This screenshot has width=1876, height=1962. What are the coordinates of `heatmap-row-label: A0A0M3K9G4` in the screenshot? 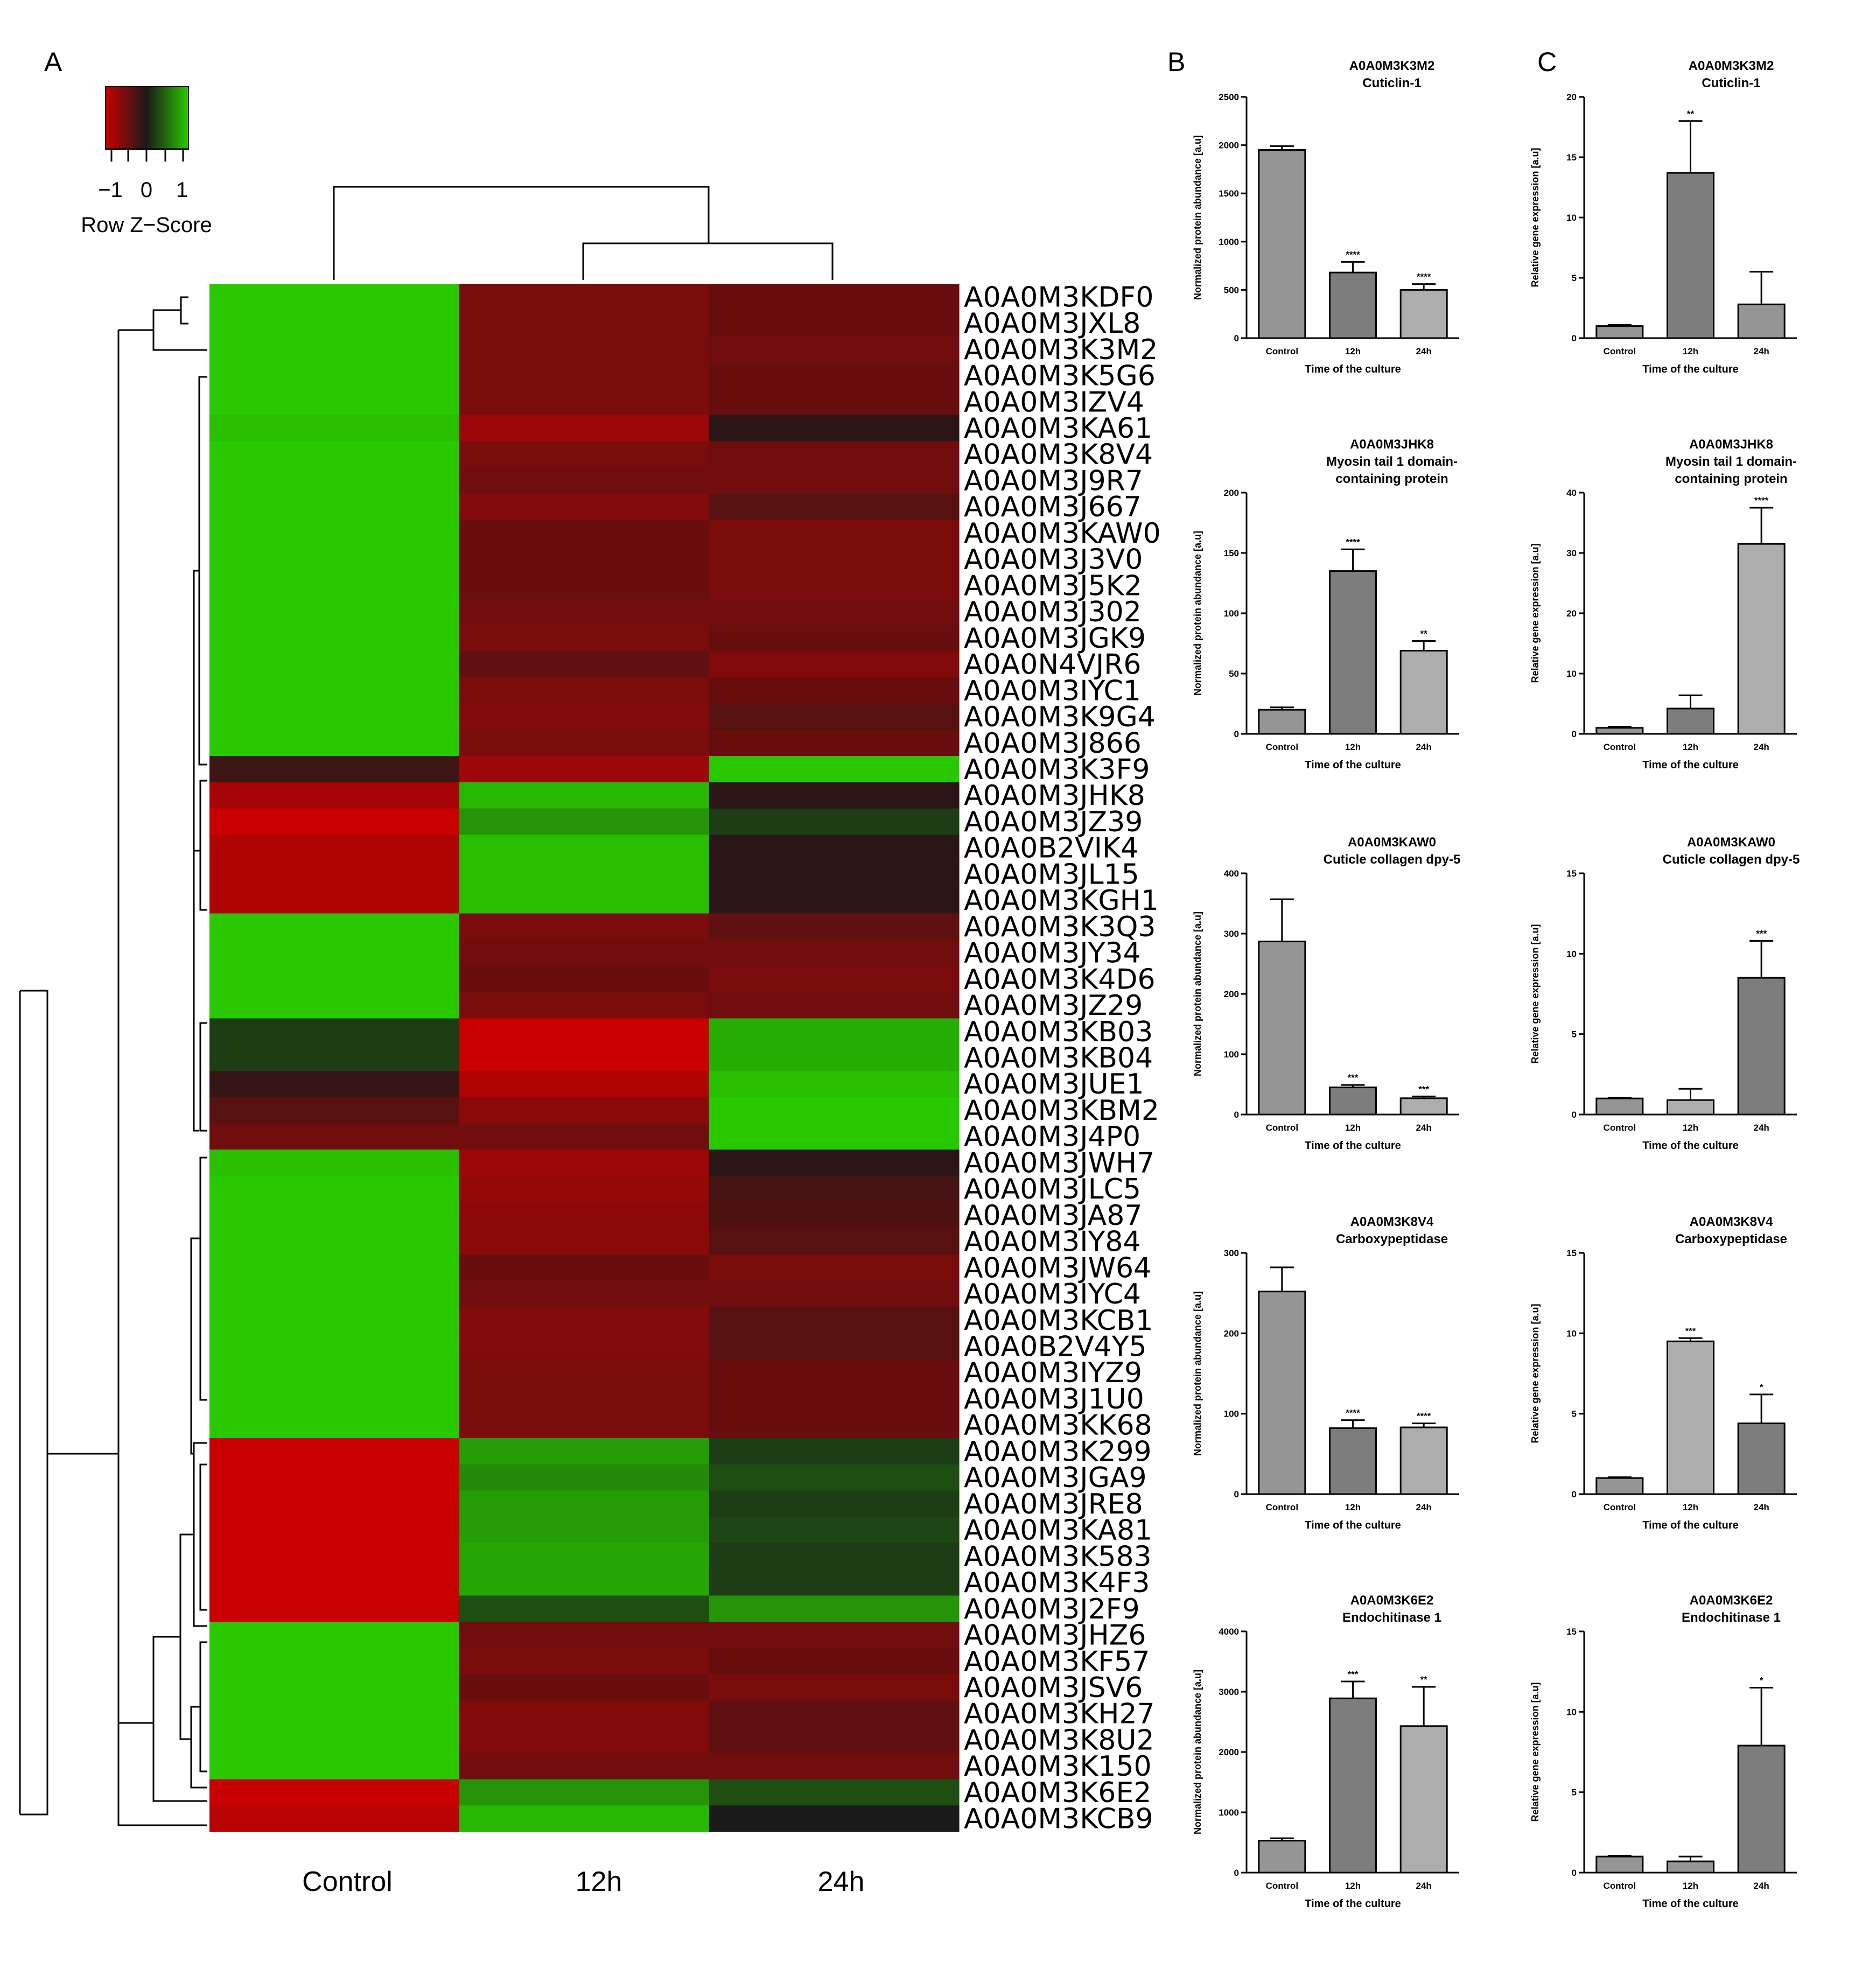 It's located at (1060, 717).